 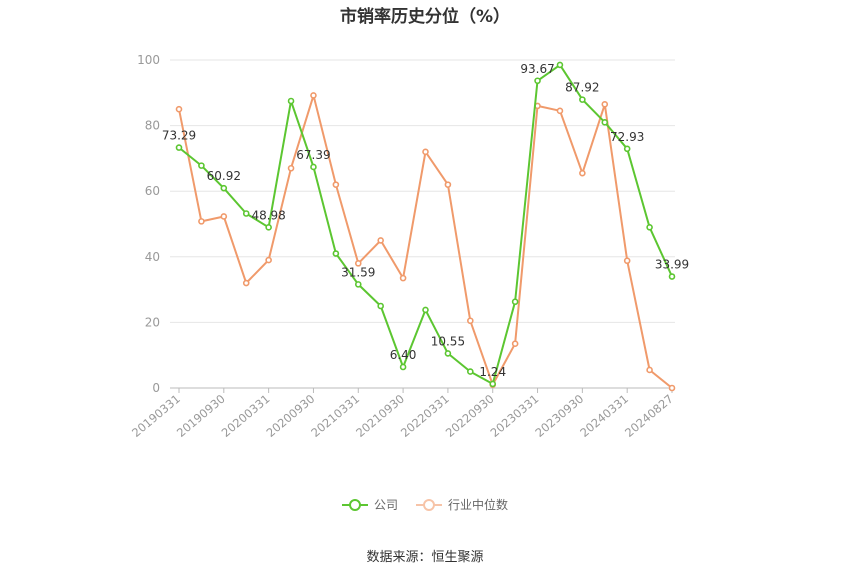 What do you see at coordinates (224, 176) in the screenshot?
I see `data-label: 60.92` at bounding box center [224, 176].